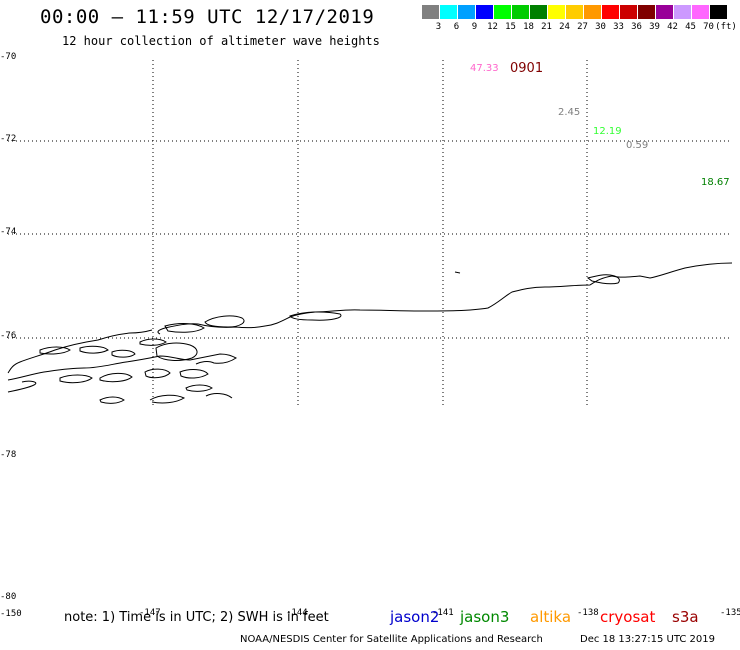 This screenshot has height=650, width=740. Describe the element at coordinates (8, 232) in the screenshot. I see `lat-label: -74` at that location.